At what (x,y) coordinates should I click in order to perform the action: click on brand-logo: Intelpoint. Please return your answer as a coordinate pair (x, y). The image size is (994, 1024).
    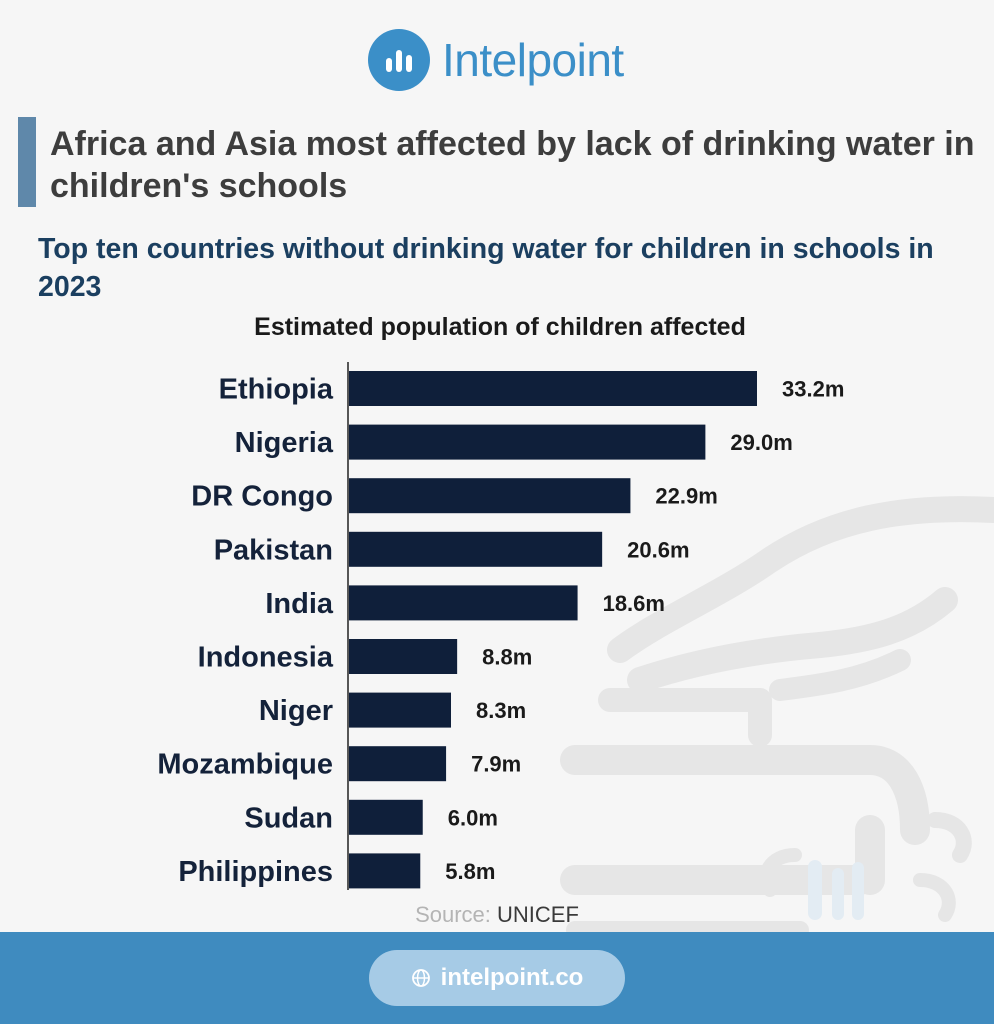
    Looking at the image, I should click on (496, 60).